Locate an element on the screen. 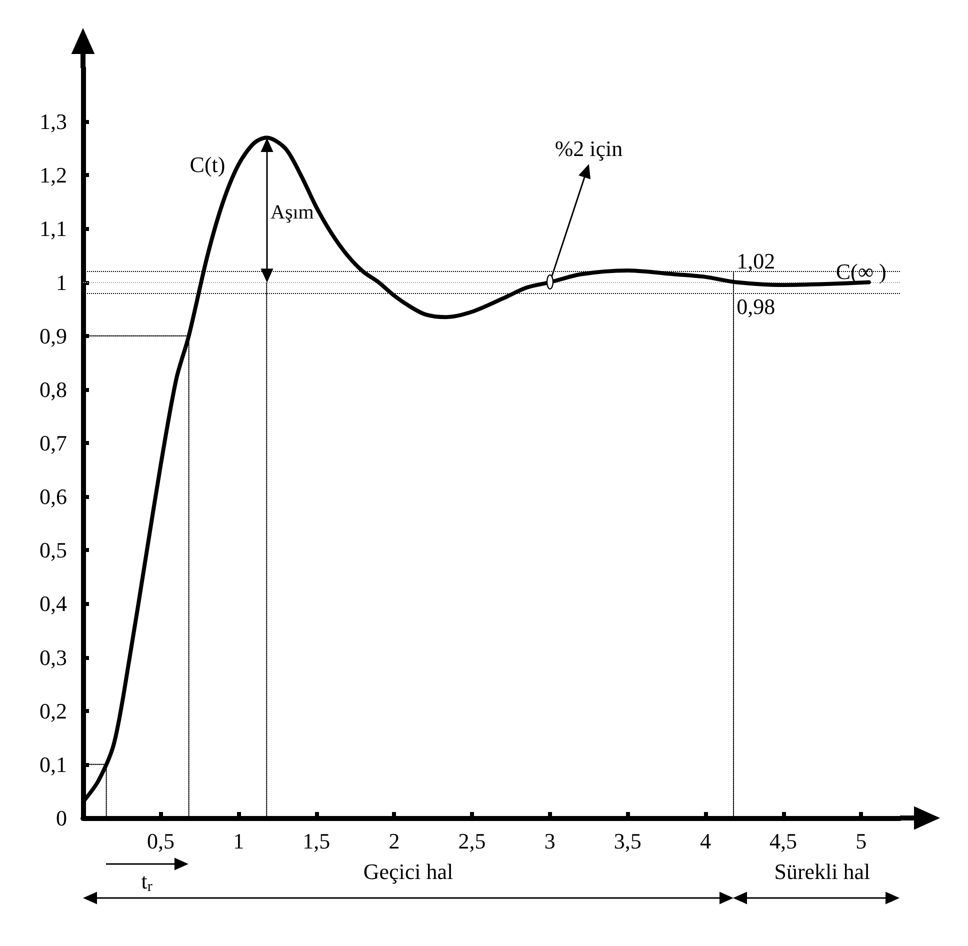 This screenshot has width=968, height=946. y-tick-label: 0 is located at coordinates (61, 818).